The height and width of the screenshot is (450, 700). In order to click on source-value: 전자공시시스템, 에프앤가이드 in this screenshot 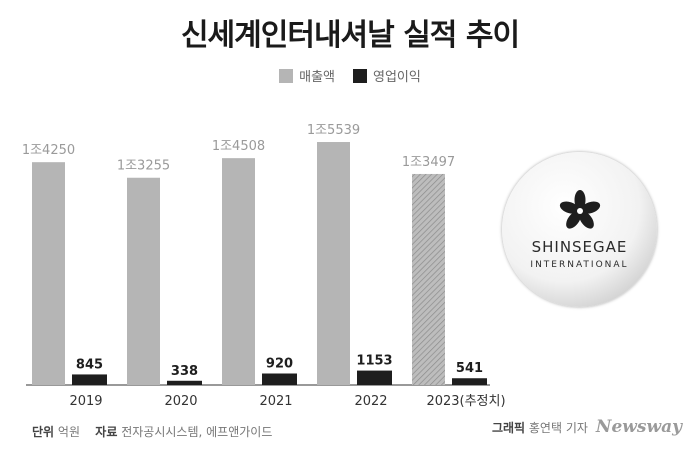, I will do `click(197, 432)`.